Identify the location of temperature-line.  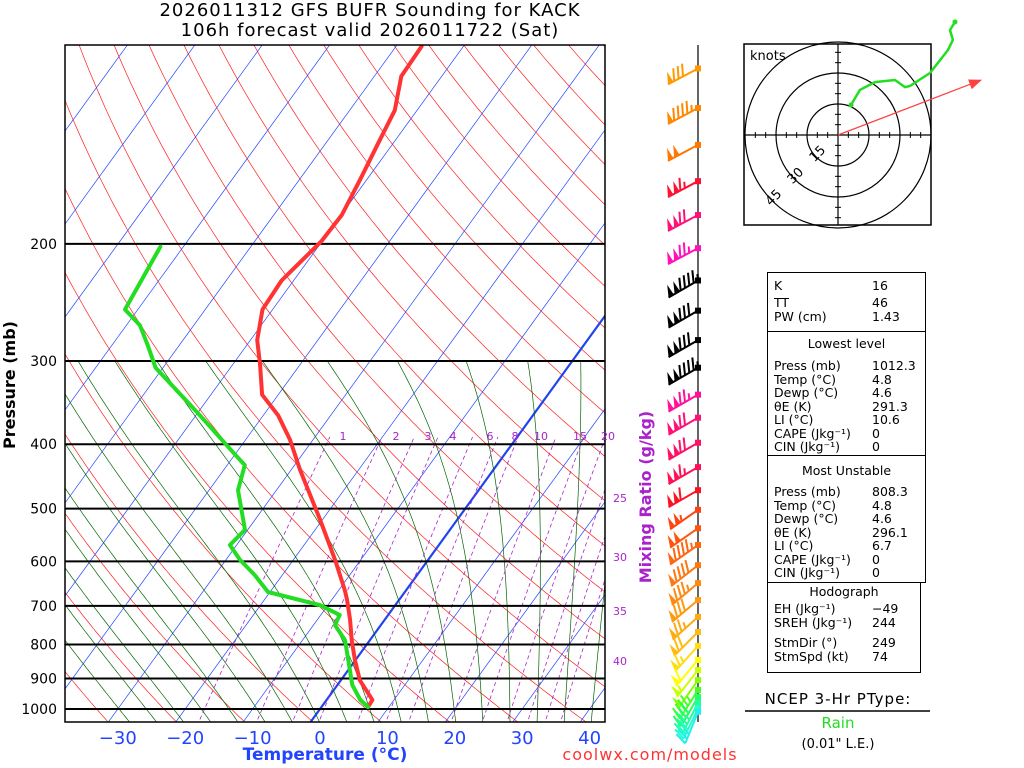
(339, 377).